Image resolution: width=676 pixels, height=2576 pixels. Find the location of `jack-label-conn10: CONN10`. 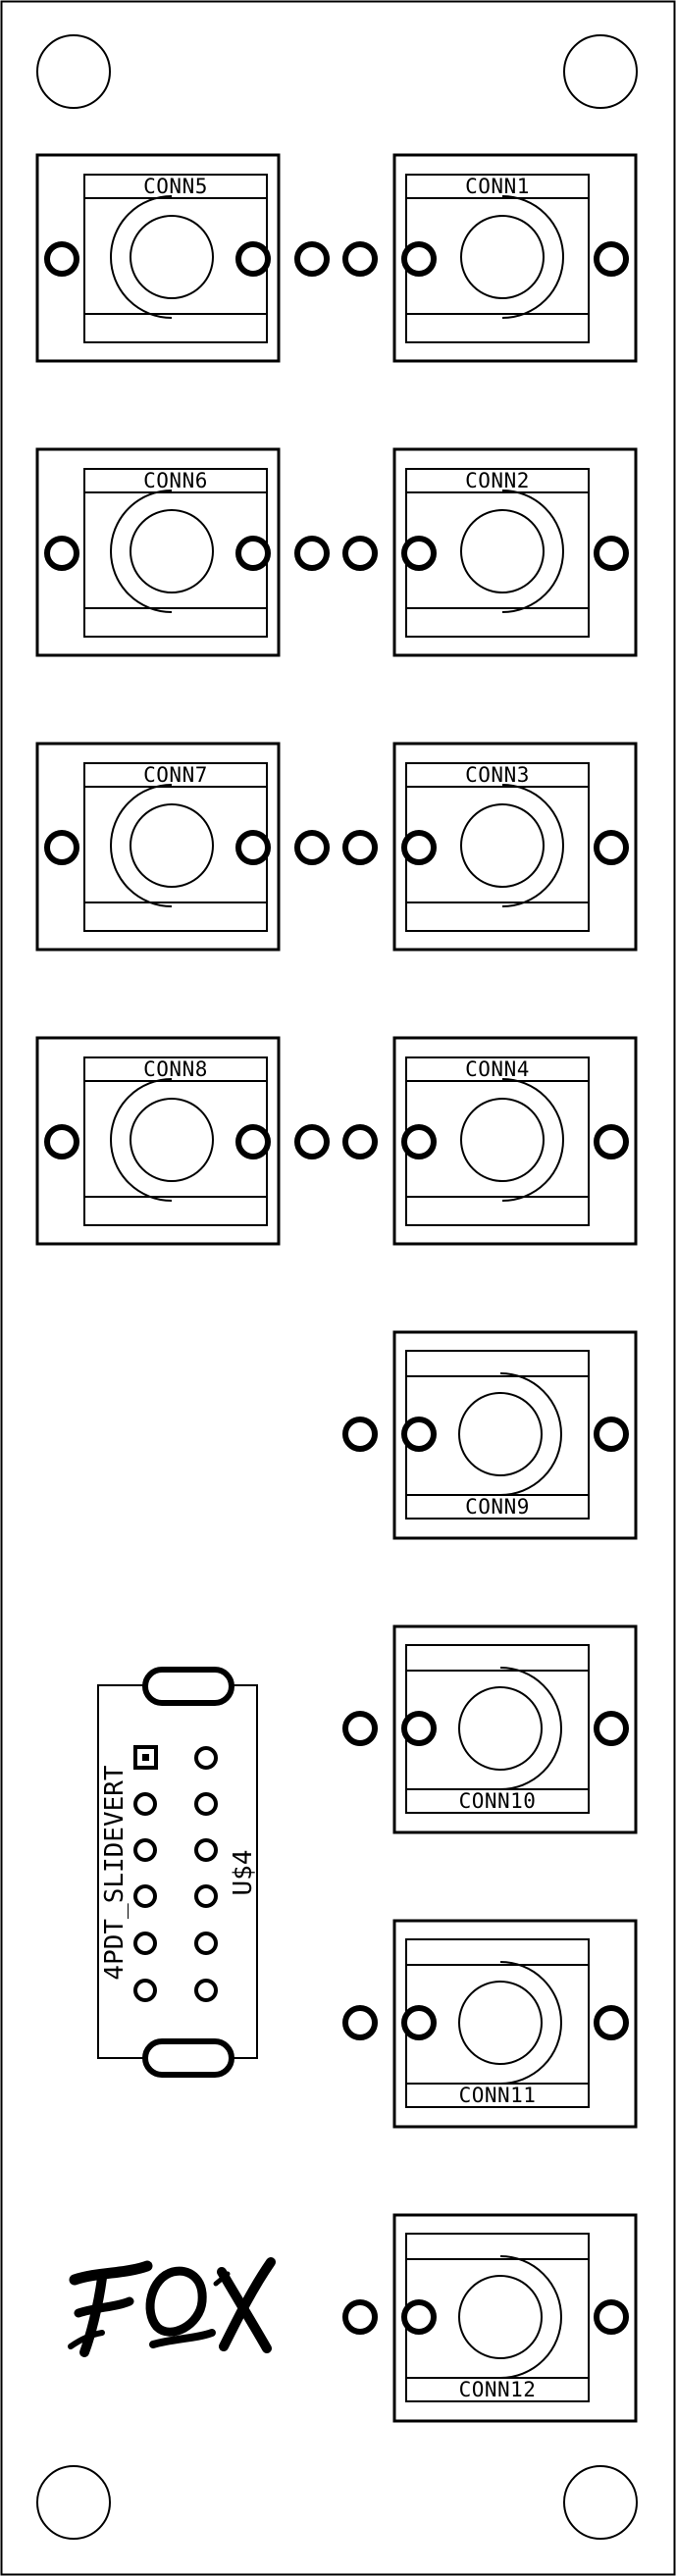

jack-label-conn10: CONN10 is located at coordinates (498, 1801).